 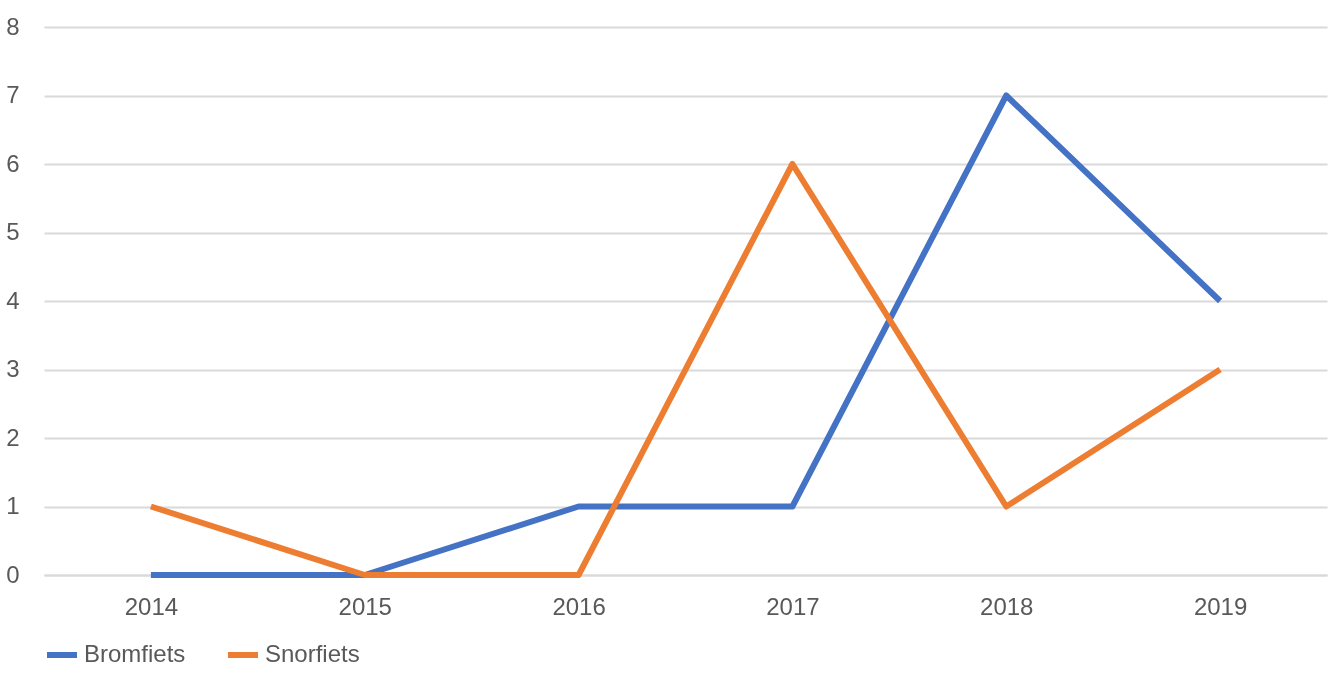 What do you see at coordinates (312, 653) in the screenshot?
I see `legend-label: Snorfiets` at bounding box center [312, 653].